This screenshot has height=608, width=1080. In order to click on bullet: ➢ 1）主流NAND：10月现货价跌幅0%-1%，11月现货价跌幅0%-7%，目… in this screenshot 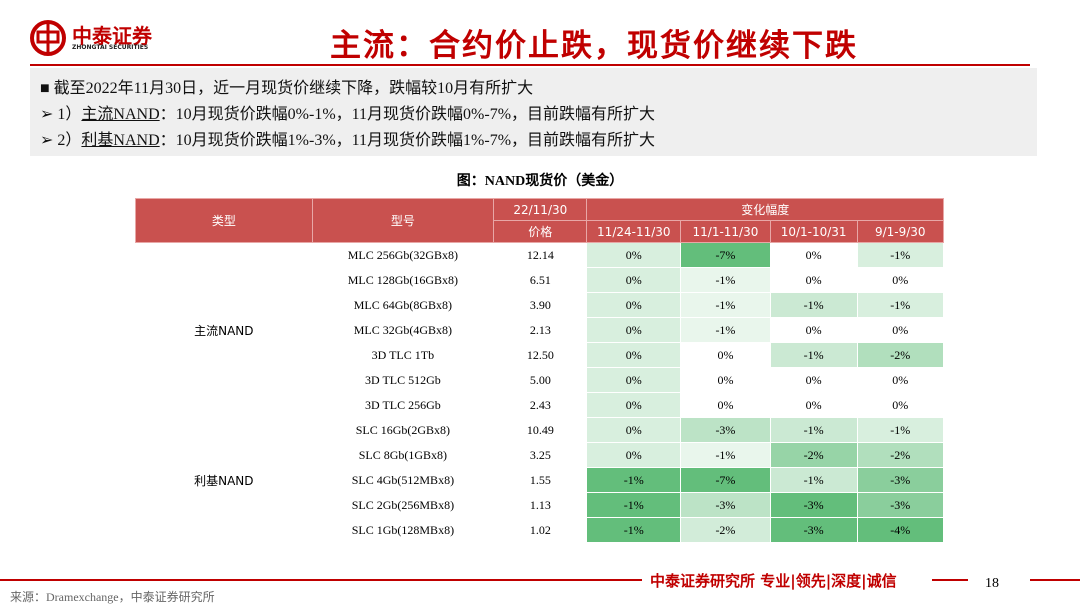, I will do `click(348, 114)`.